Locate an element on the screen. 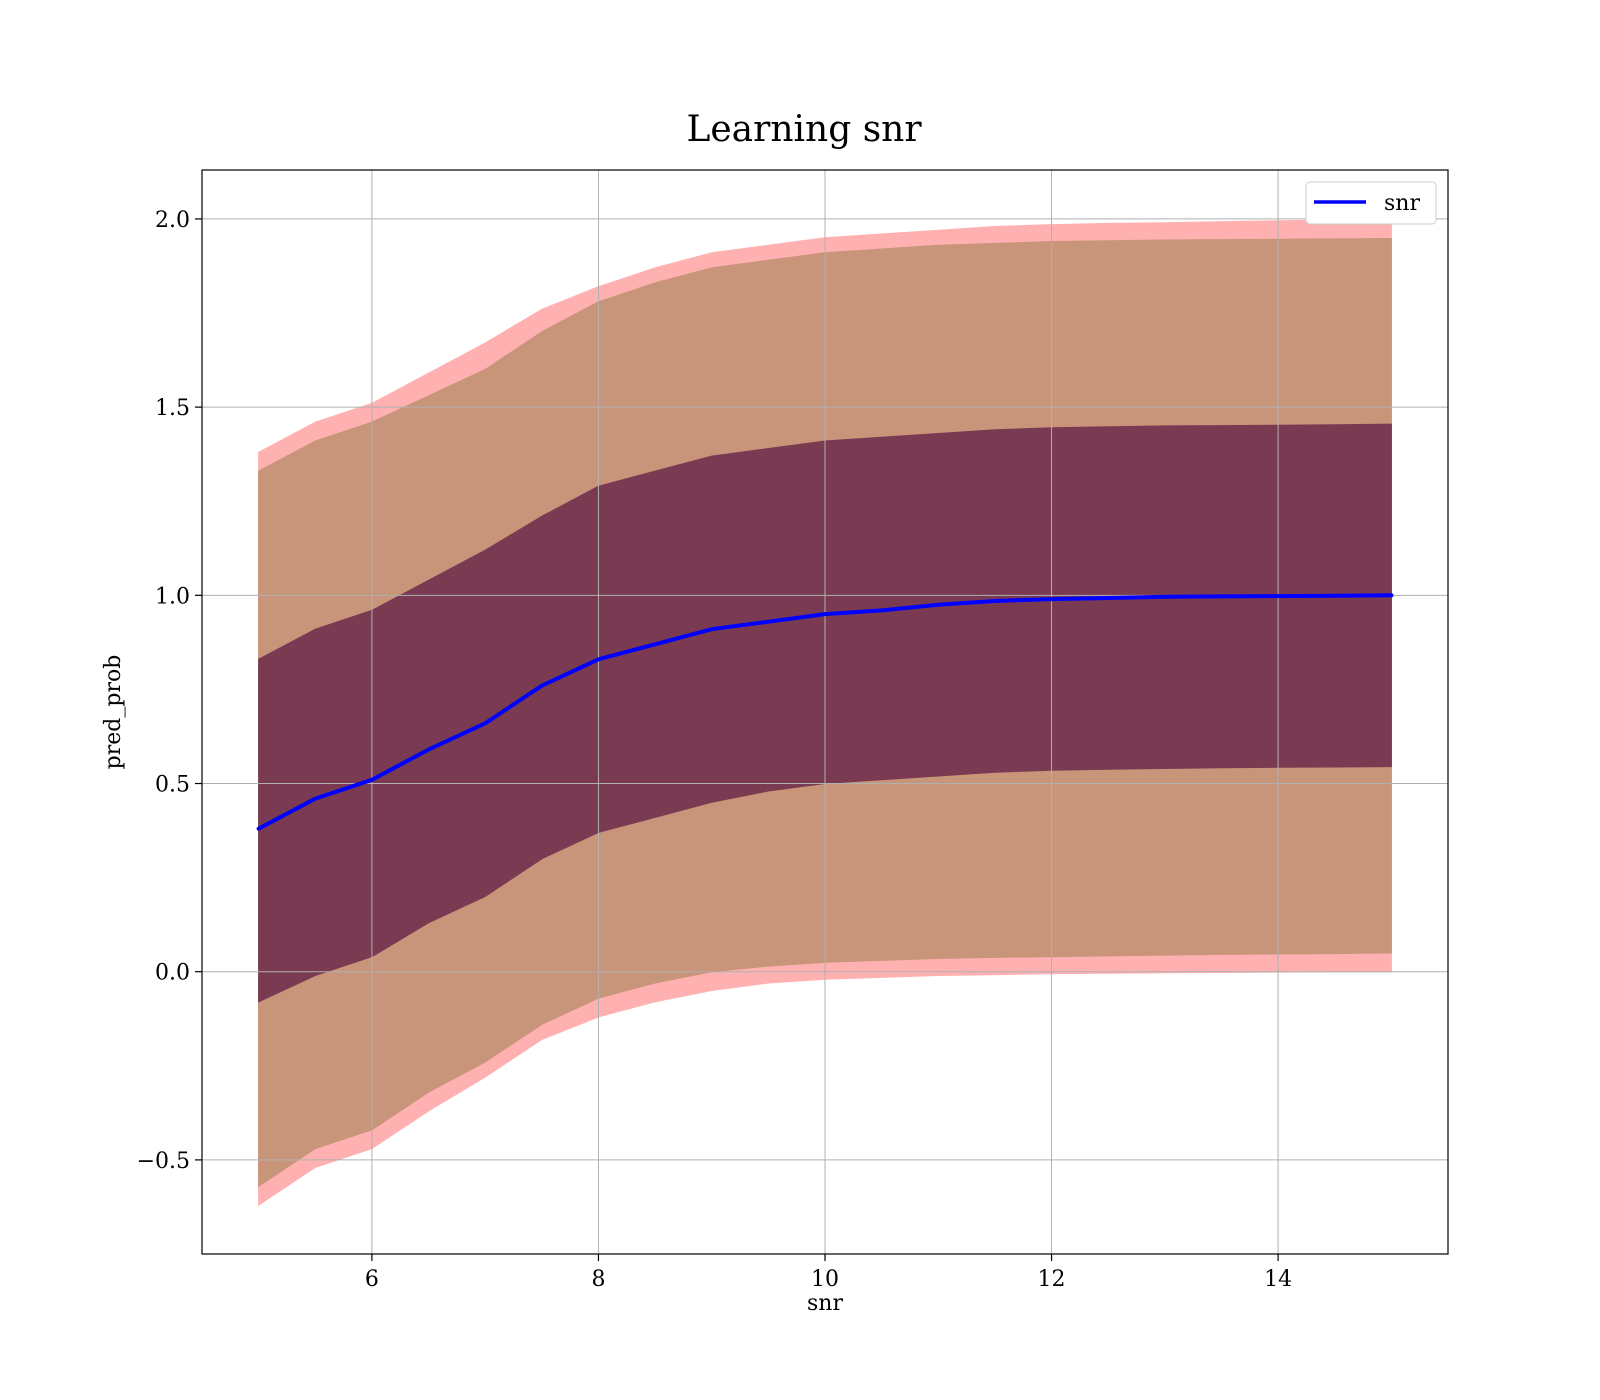 This screenshot has width=1600, height=1400. series-line-snr is located at coordinates (825, 712).